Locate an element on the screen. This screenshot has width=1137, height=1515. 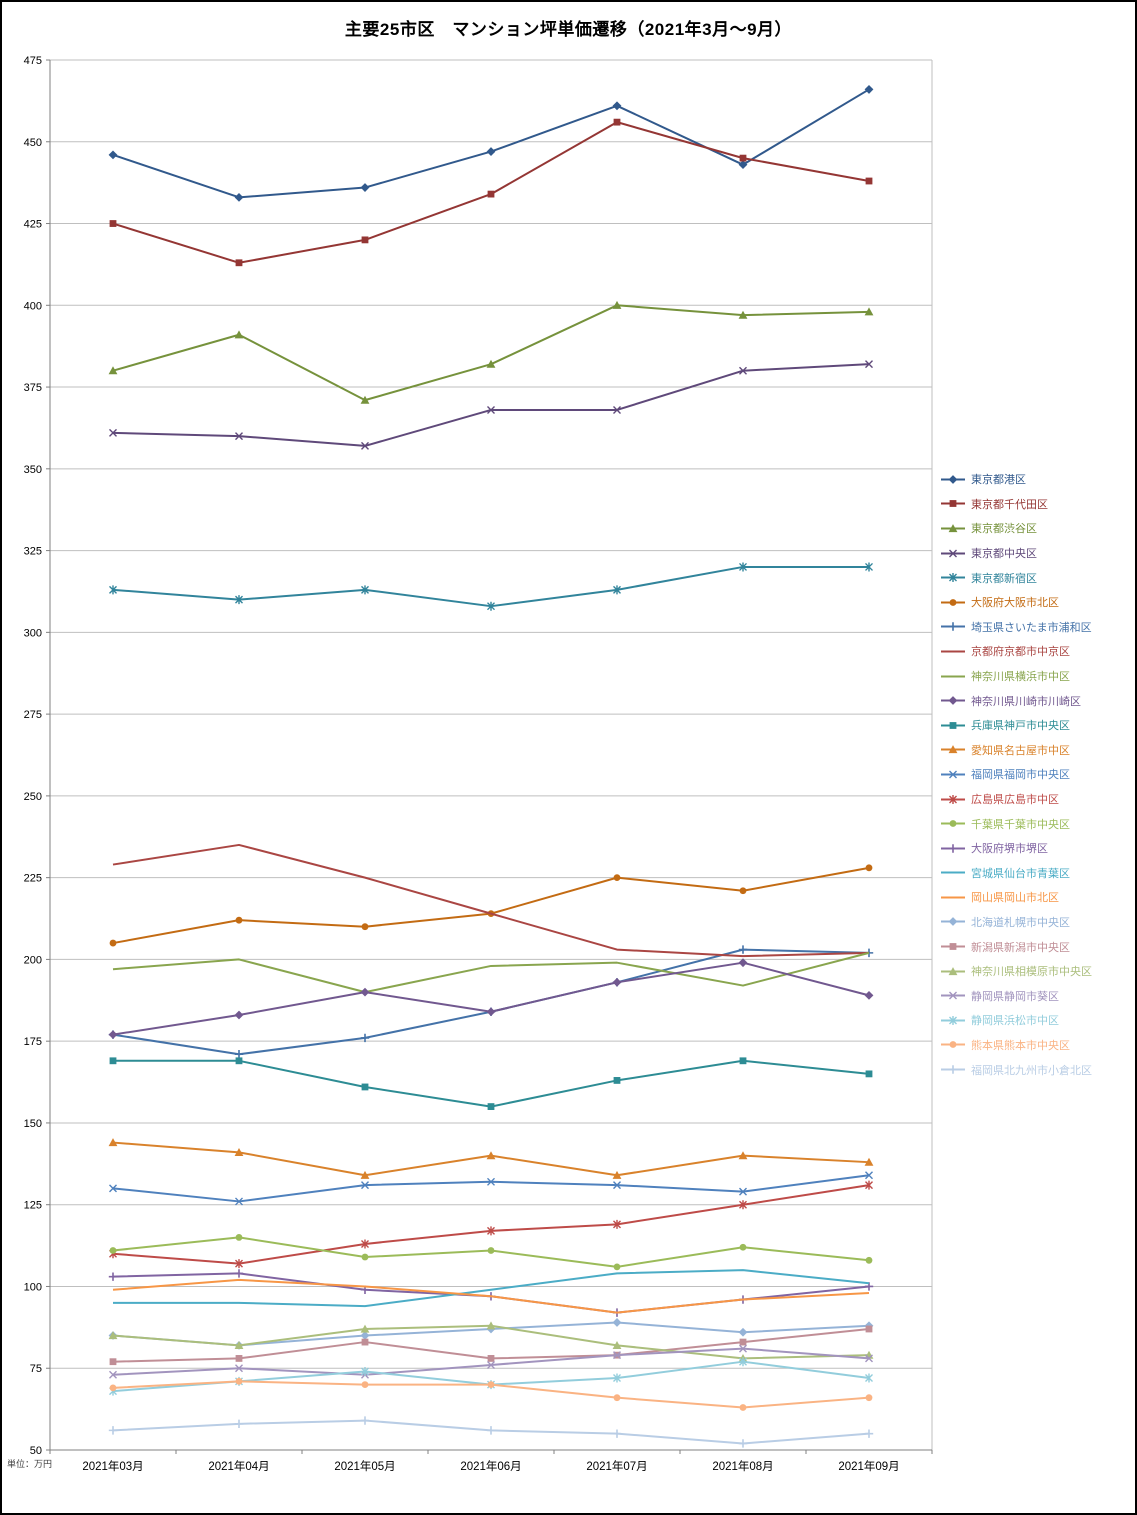
legend-item: 北海道札幌市中央区 is located at coordinates (1037, 922).